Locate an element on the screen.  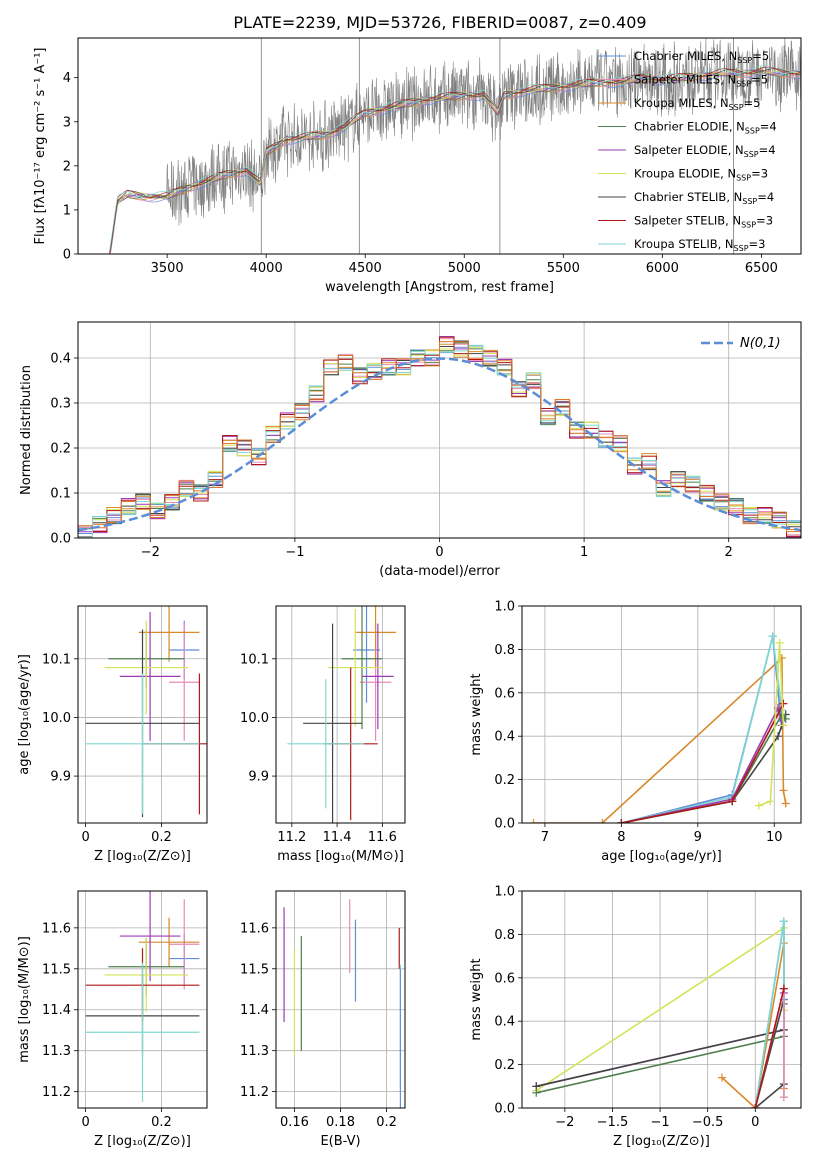
residual-histogram is located at coordinates (439, 437).